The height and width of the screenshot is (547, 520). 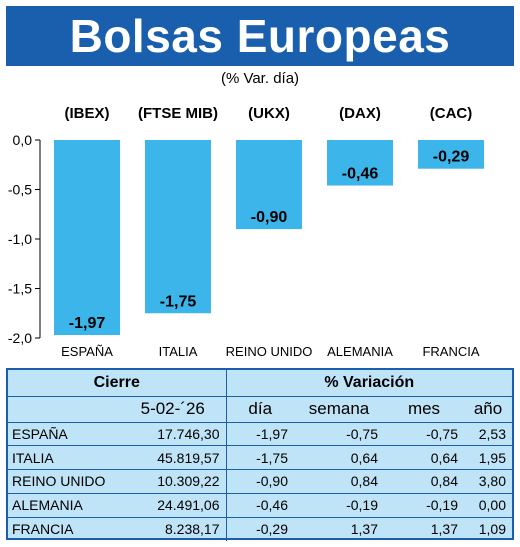 I want to click on index-label: (UKX), so click(x=269, y=113).